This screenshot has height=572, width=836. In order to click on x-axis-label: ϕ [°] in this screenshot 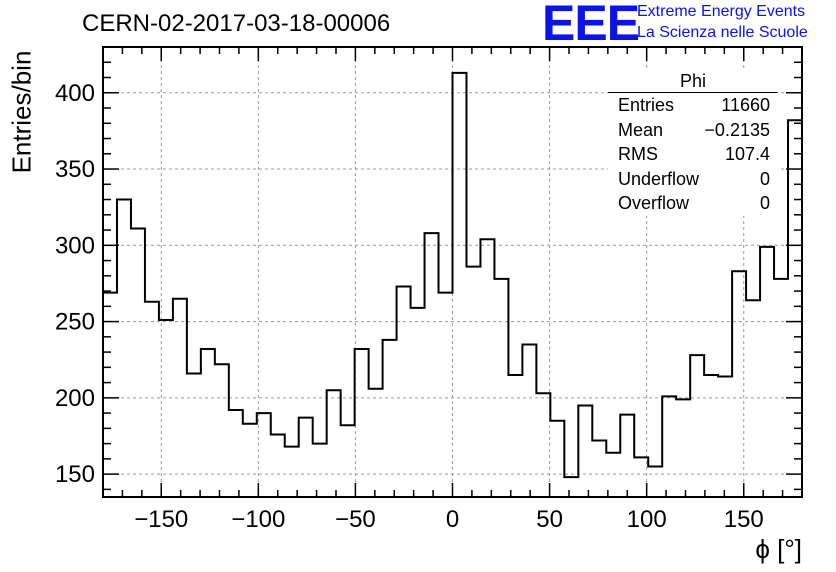, I will do `click(778, 549)`.